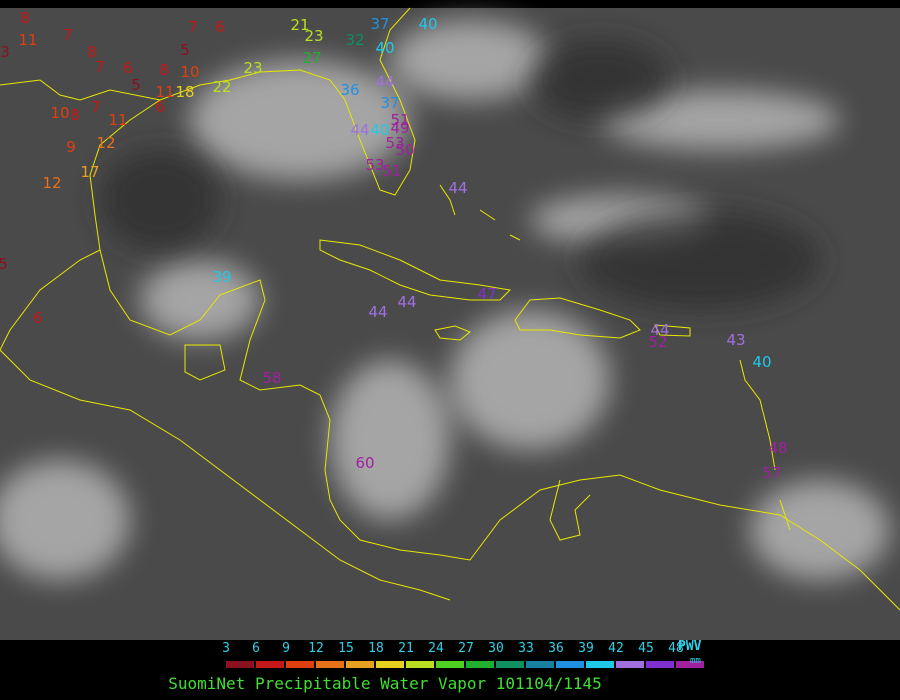 This screenshot has height=700, width=900. What do you see at coordinates (496, 648) in the screenshot?
I see `colorbar-label: 30` at bounding box center [496, 648].